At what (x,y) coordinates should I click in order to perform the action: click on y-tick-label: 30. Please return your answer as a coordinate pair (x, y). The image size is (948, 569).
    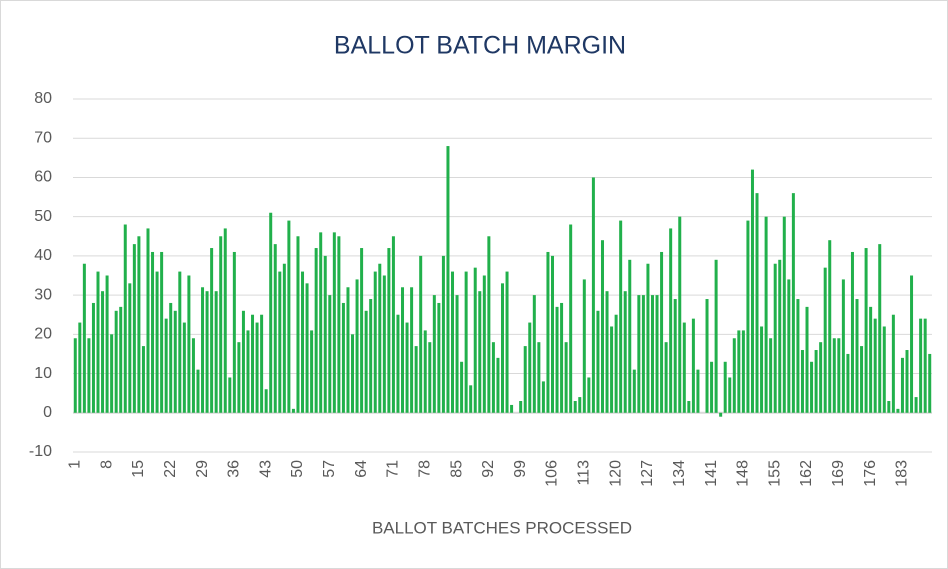
    Looking at the image, I should click on (43, 294).